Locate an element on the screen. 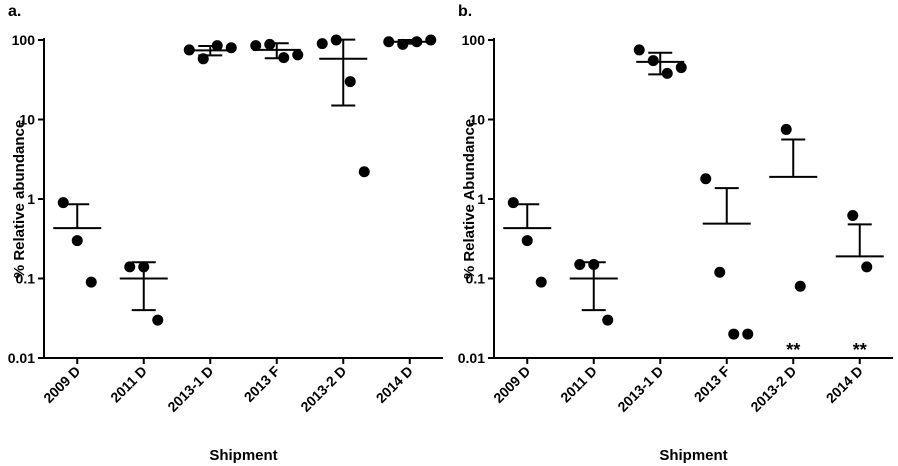 Image resolution: width=898 pixels, height=466 pixels. y-axis-label: % Relative abundance is located at coordinates (19, 199).